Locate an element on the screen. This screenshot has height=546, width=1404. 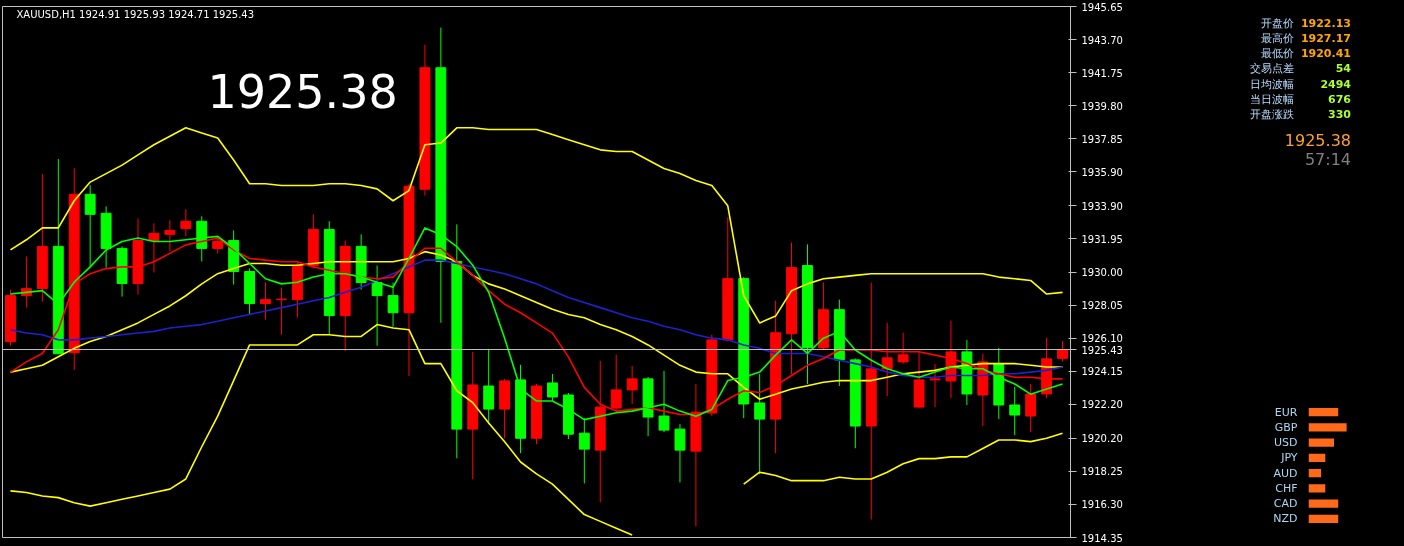
text: 2494 is located at coordinates (1335, 84).